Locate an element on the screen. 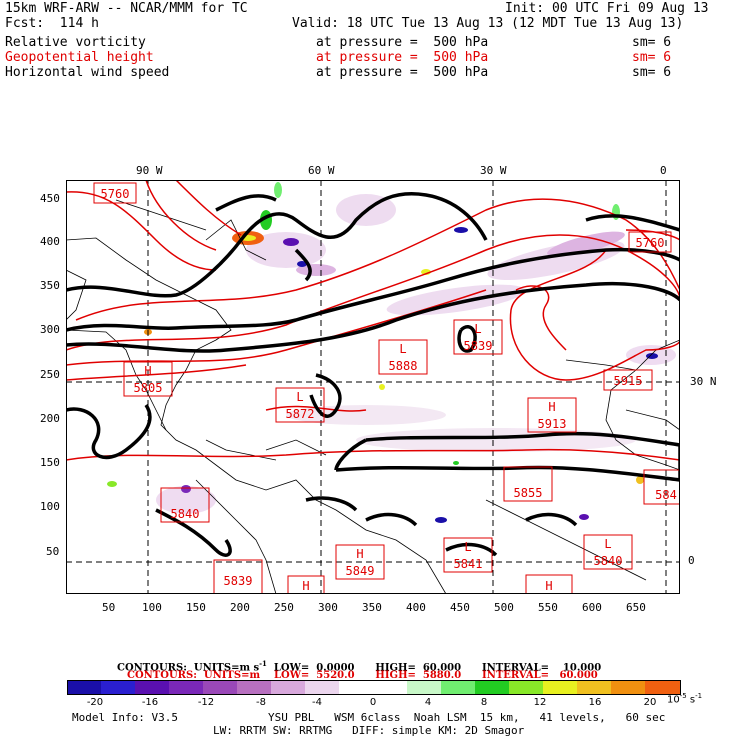 Image resolution: width=740 pixels, height=740 pixels. field-level-wind: at pressure = 500 hPa is located at coordinates (402, 72).